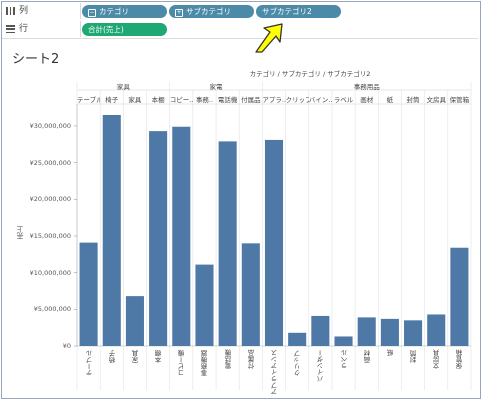 This screenshot has height=402, width=484. What do you see at coordinates (204, 100) in the screenshot?
I see `subcategory-header: 事務..` at bounding box center [204, 100].